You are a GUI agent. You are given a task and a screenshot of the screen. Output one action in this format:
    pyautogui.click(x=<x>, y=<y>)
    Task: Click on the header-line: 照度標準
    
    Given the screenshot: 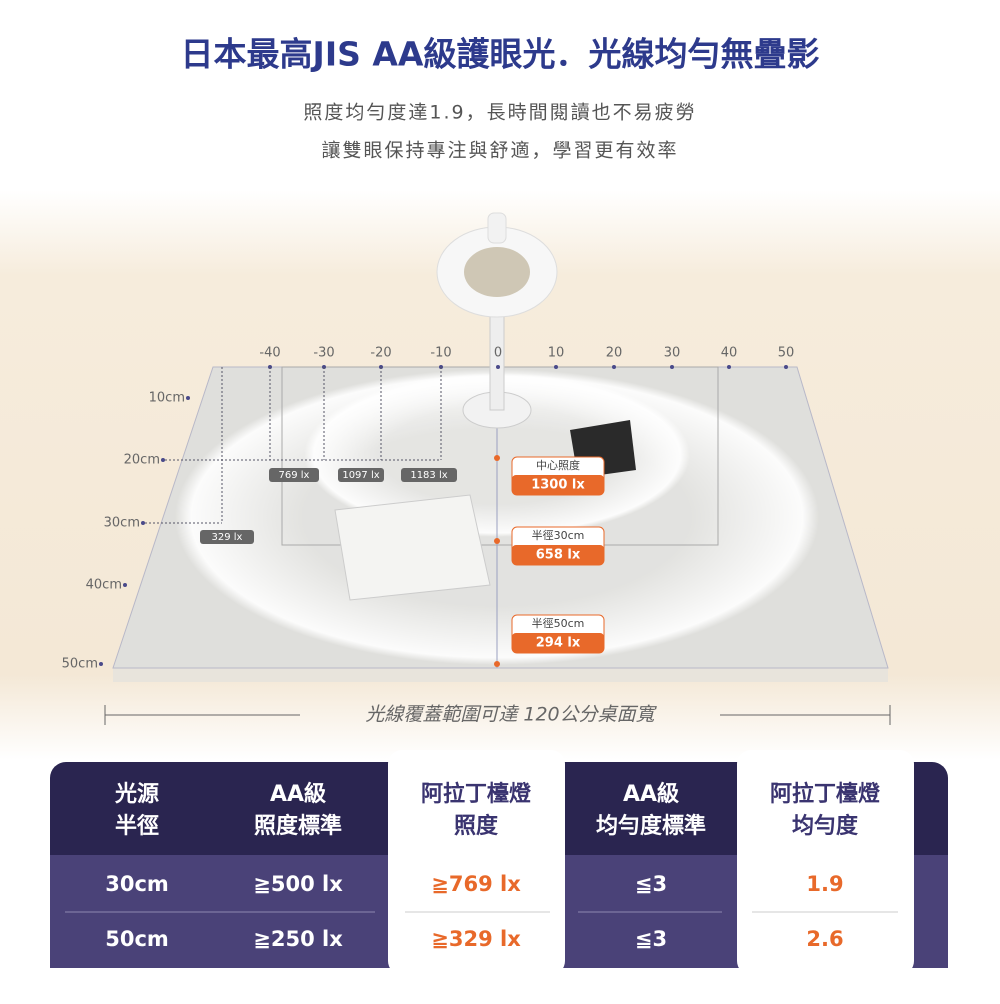 What is the action you would take?
    pyautogui.click(x=298, y=826)
    